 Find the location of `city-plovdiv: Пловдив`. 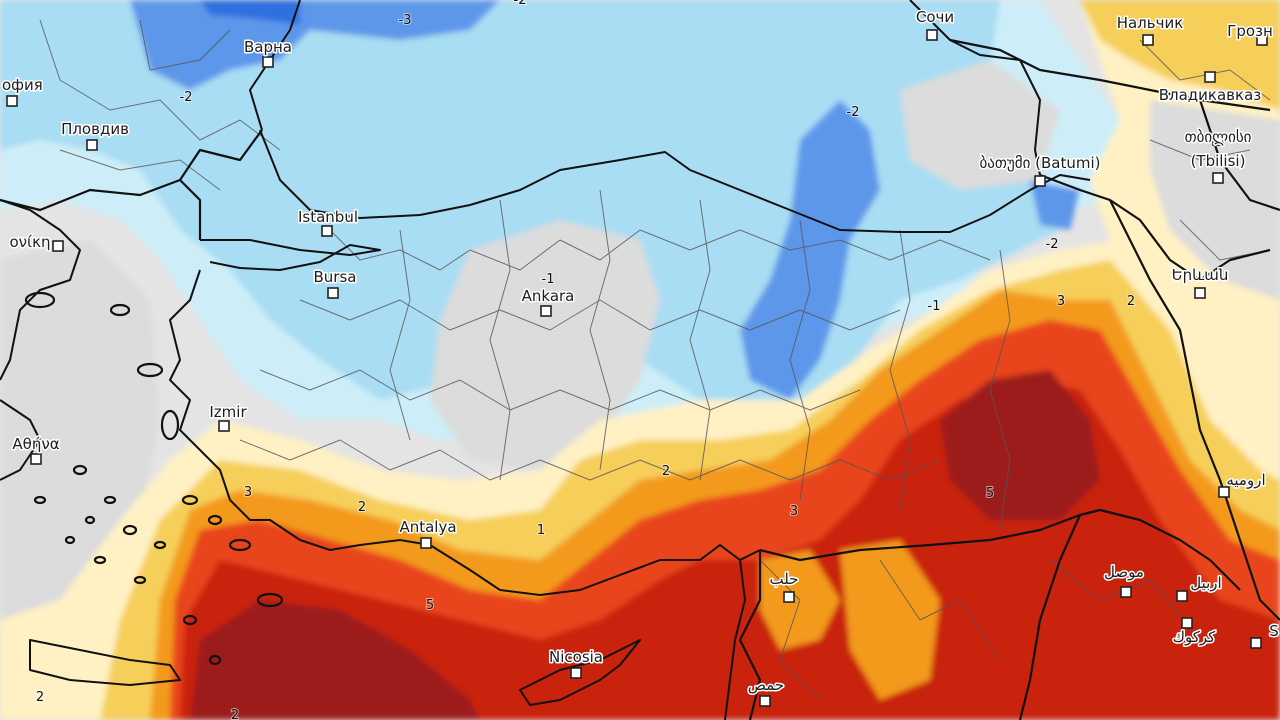

city-plovdiv: Пловдив is located at coordinates (95, 135).